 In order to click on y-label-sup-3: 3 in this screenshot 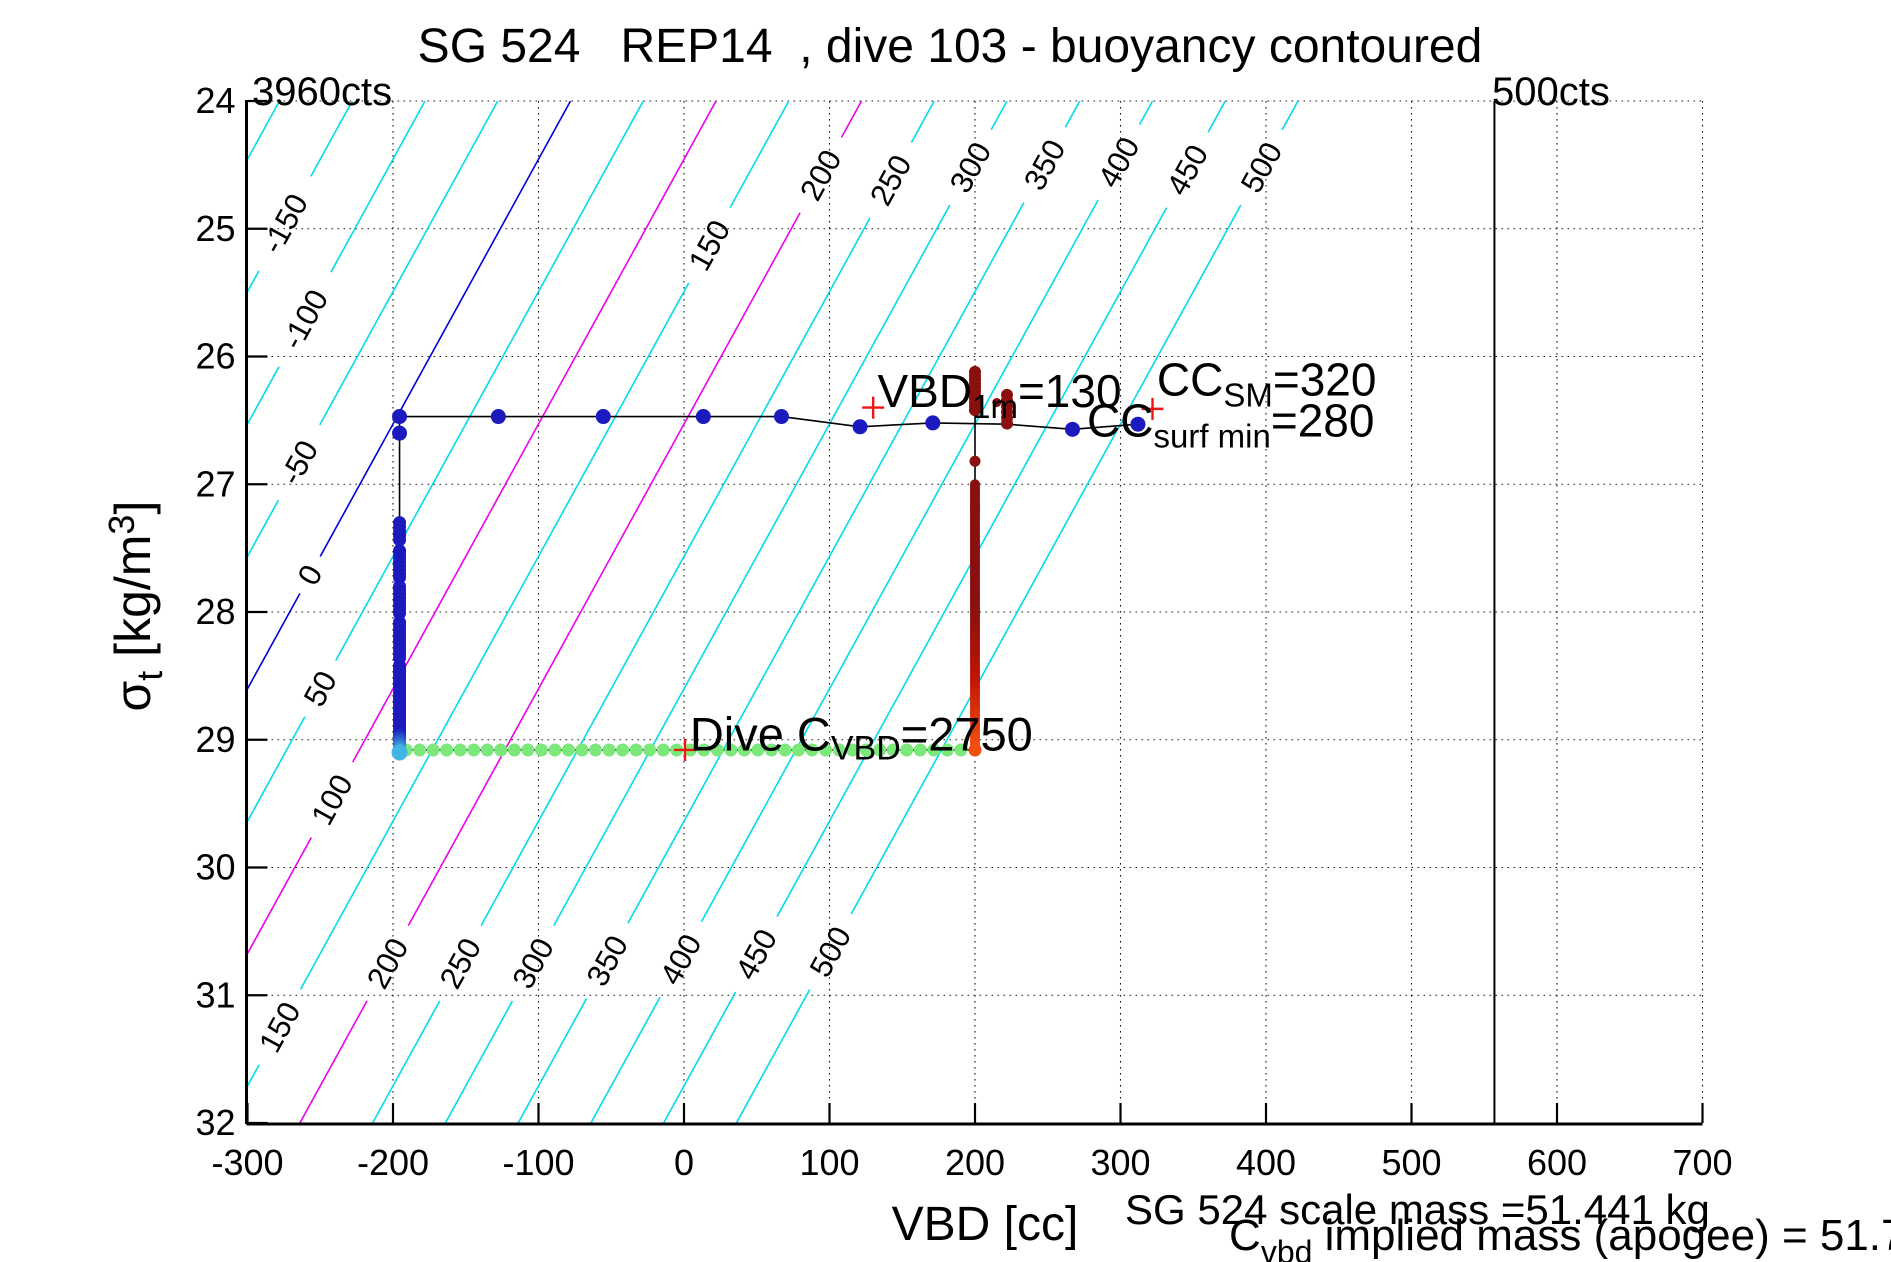, I will do `click(121, 525)`.